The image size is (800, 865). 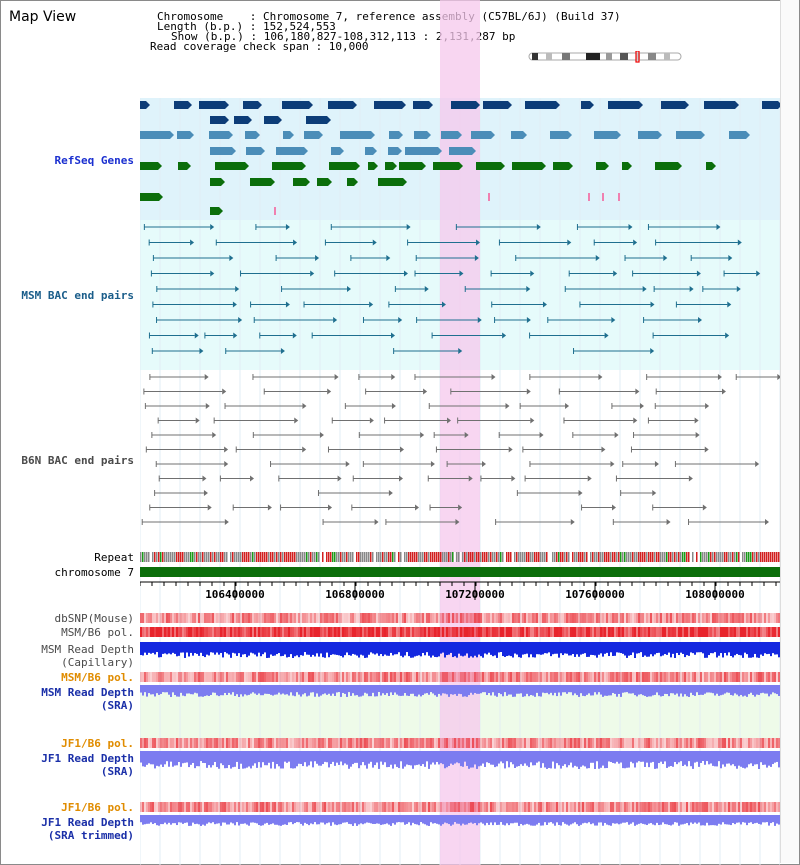 What do you see at coordinates (395, 166) in the screenshot?
I see `gene-arrow` at bounding box center [395, 166].